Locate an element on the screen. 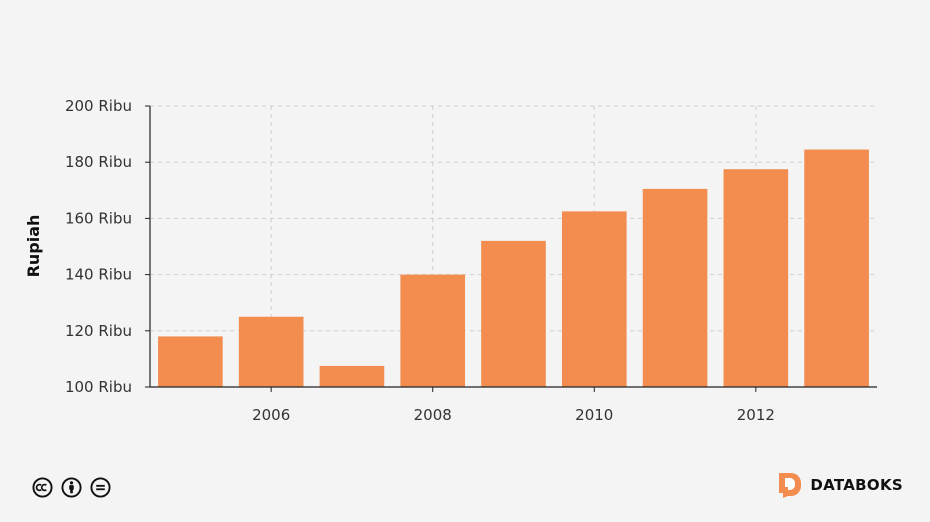  y-tick-label: 180 Ribu is located at coordinates (98, 162).